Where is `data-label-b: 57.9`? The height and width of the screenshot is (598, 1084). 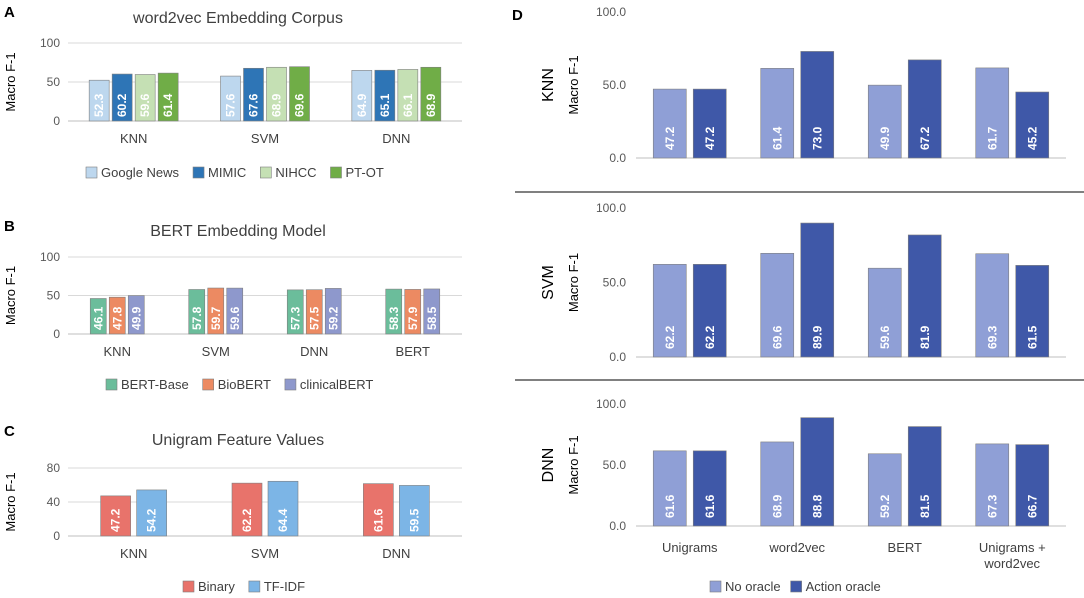
data-label-b: 57.9 is located at coordinates (413, 318).